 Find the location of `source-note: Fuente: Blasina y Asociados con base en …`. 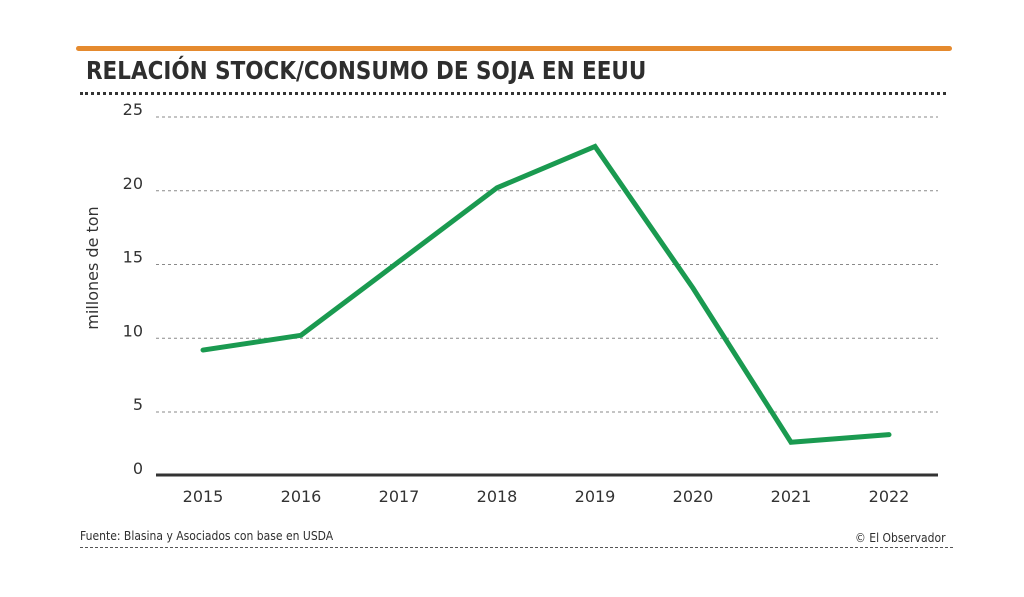

source-note: Fuente: Blasina y Asociados con base en … is located at coordinates (207, 536).